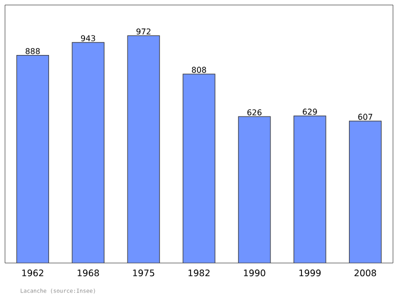 The height and width of the screenshot is (299, 400). What do you see at coordinates (88, 273) in the screenshot?
I see `x-tick-label: 1968` at bounding box center [88, 273].